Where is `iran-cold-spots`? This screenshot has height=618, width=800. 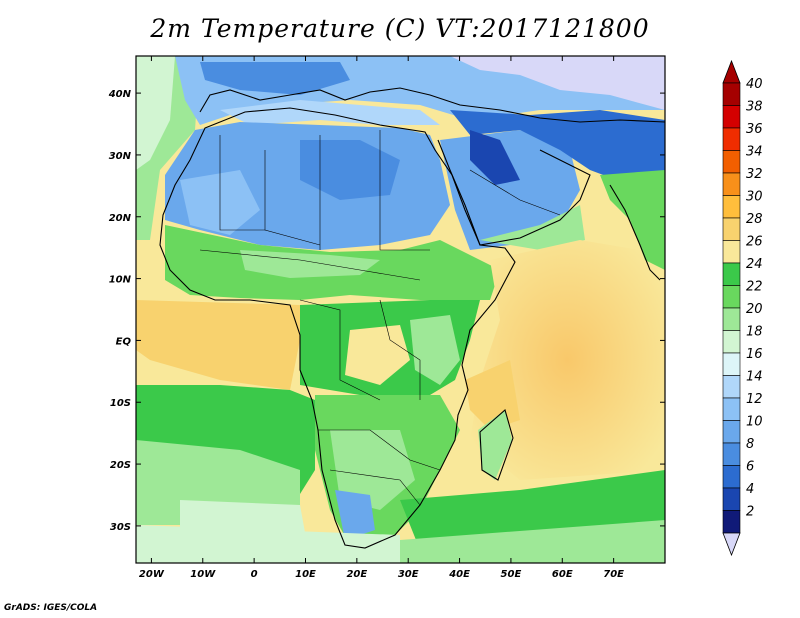
iran-cold-spots is located at coordinates (495, 157).